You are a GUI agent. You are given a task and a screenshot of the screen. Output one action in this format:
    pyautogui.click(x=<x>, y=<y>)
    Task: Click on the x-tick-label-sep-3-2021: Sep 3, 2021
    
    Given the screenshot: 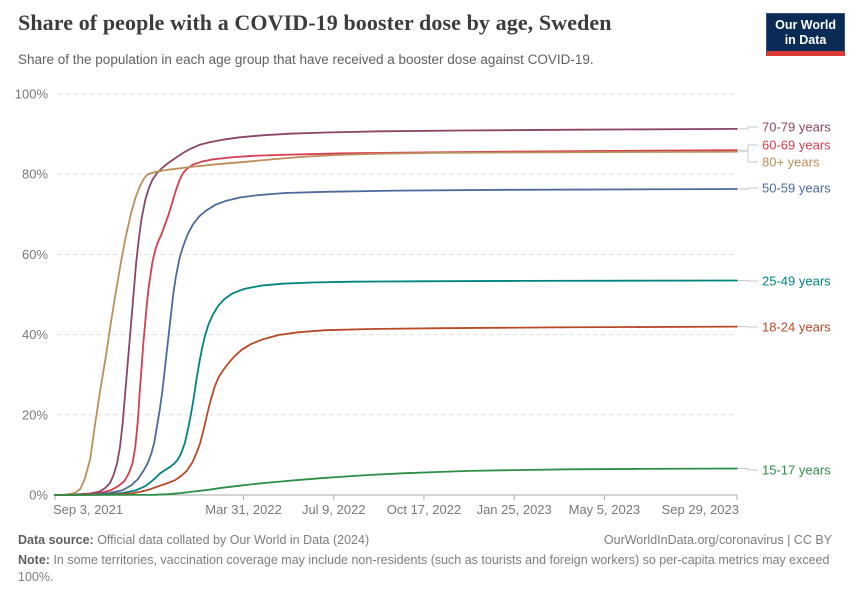 What is the action you would take?
    pyautogui.click(x=88, y=509)
    